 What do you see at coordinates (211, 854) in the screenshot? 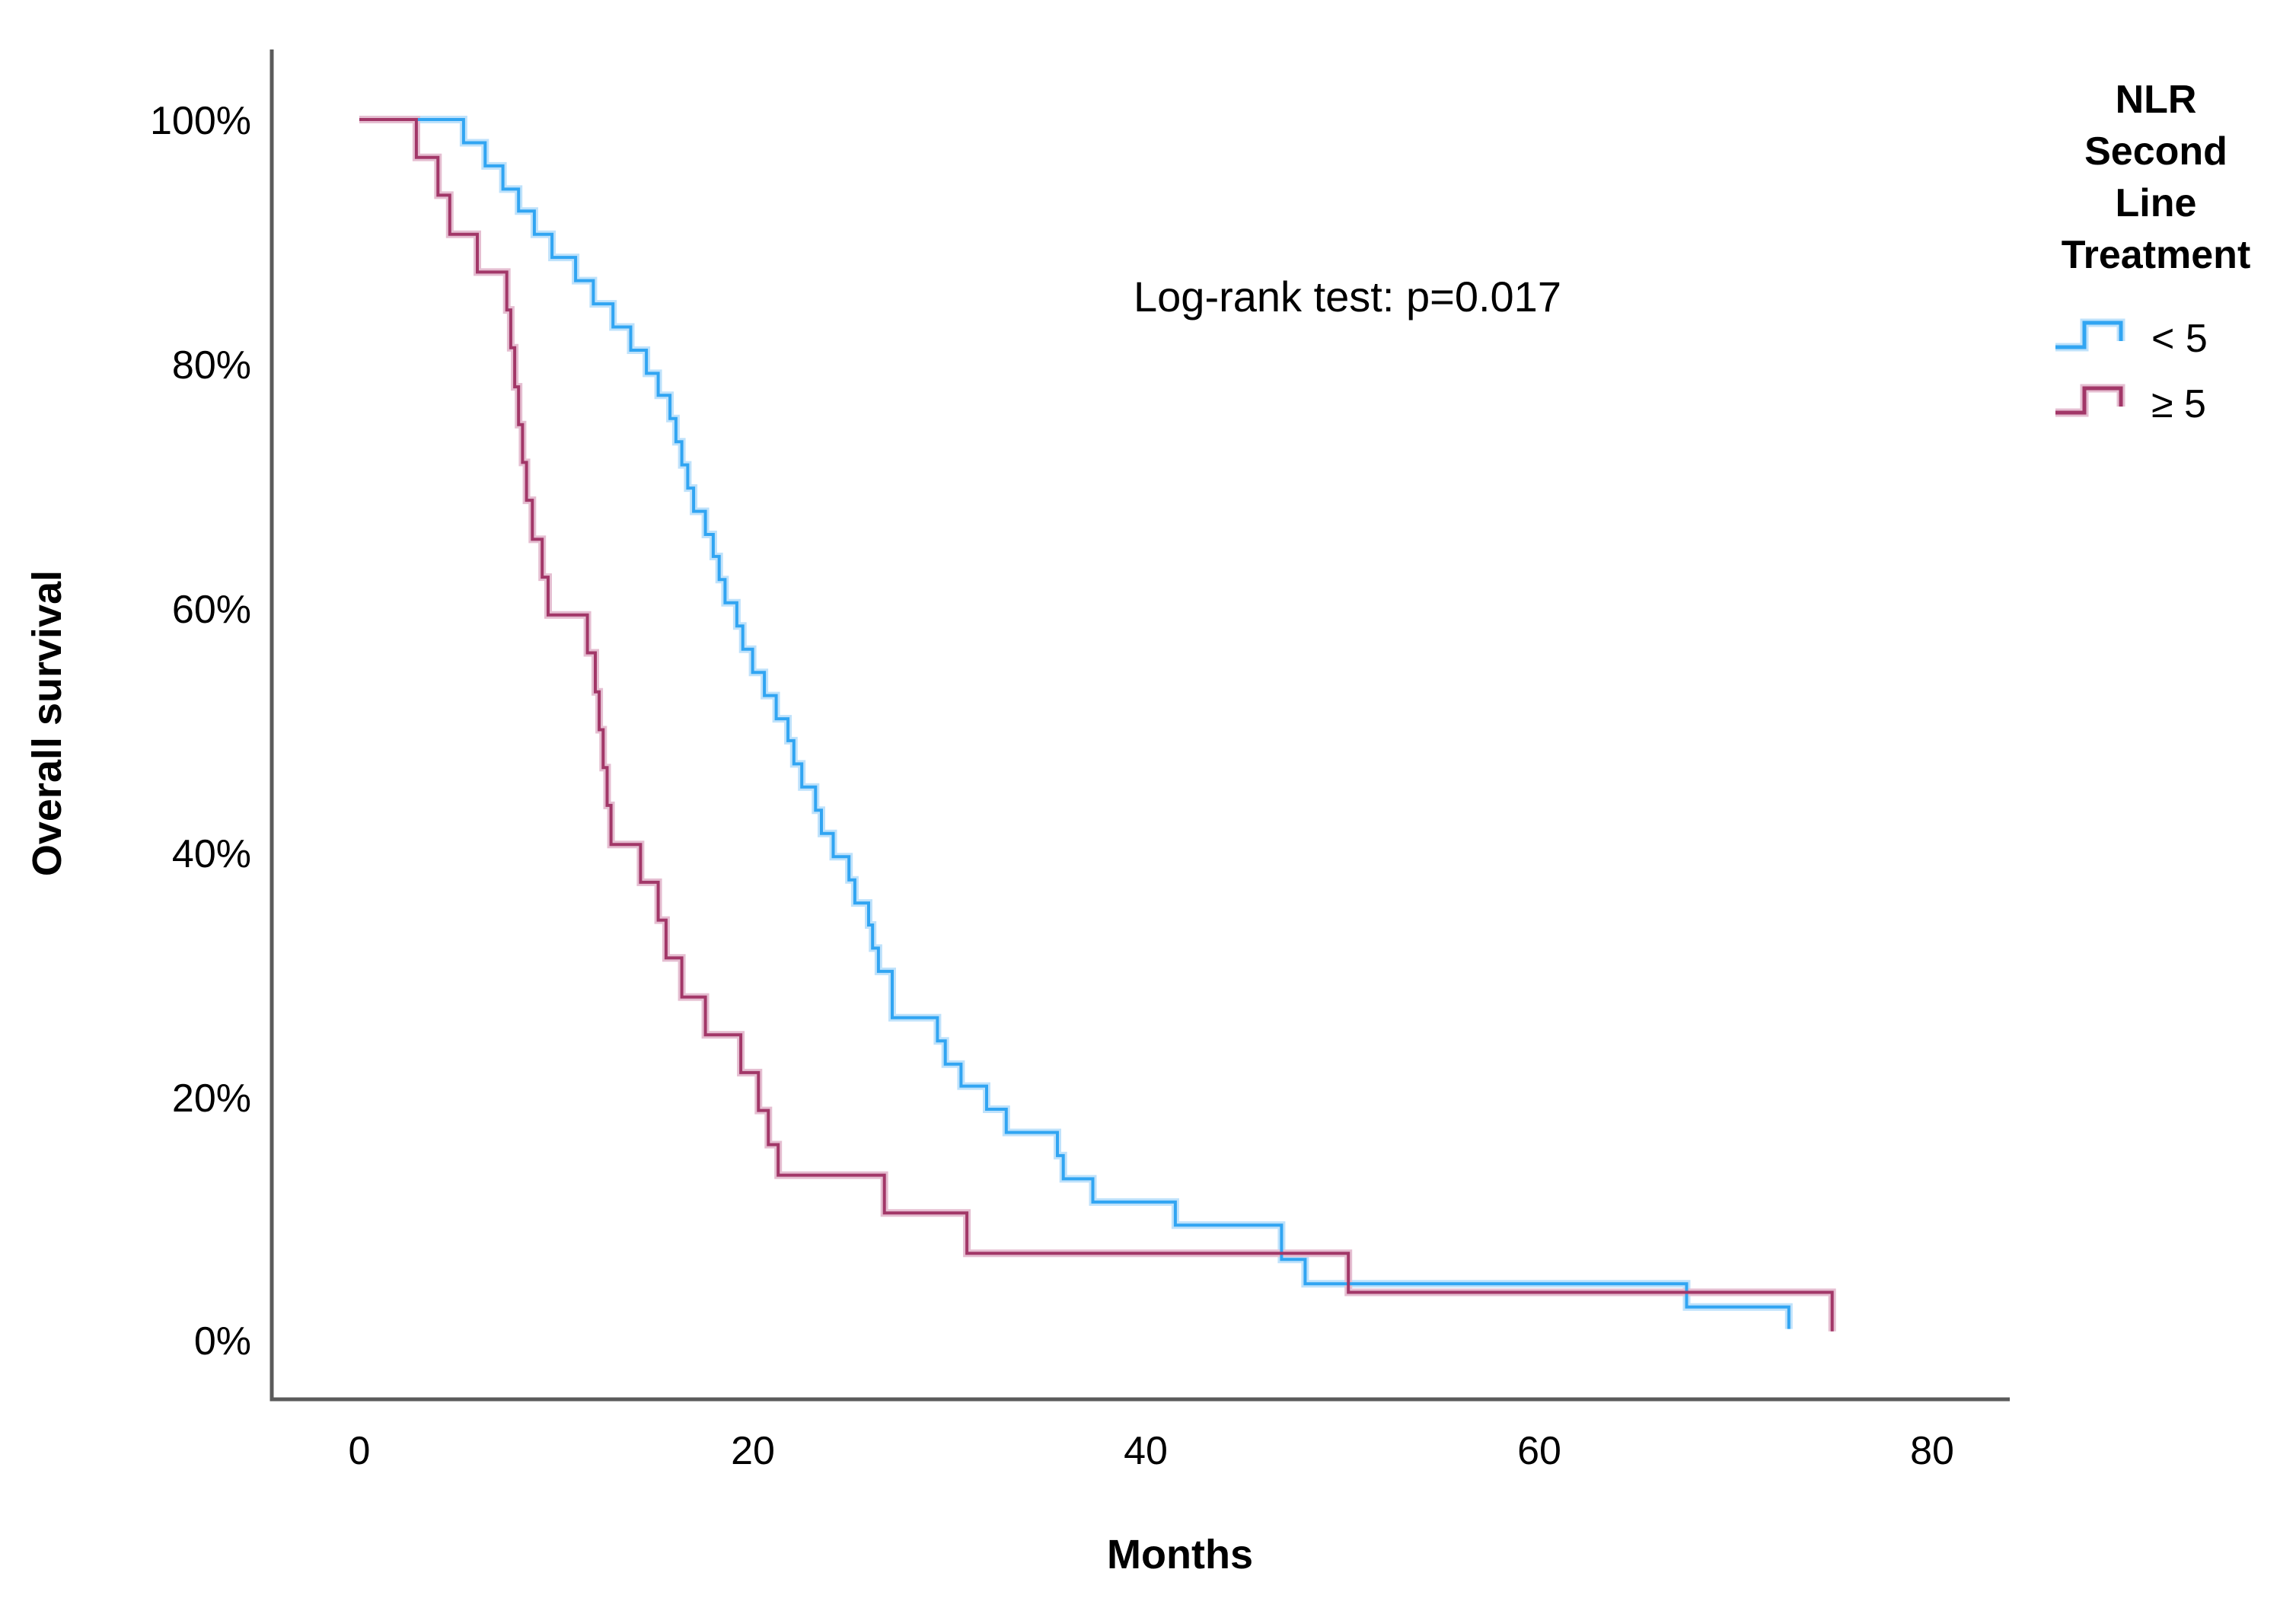
I see `y-tick-40: 40%` at bounding box center [211, 854].